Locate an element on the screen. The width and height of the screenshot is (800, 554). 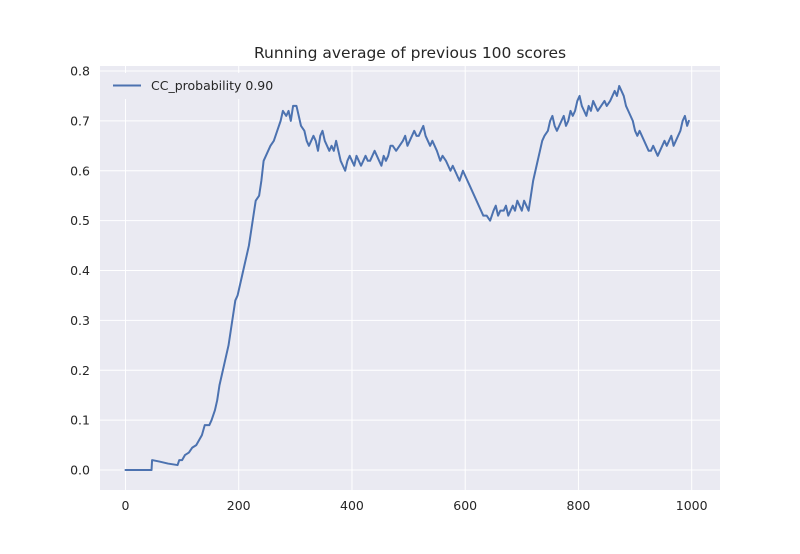
y-tick-label: 0.6 is located at coordinates (80, 170).